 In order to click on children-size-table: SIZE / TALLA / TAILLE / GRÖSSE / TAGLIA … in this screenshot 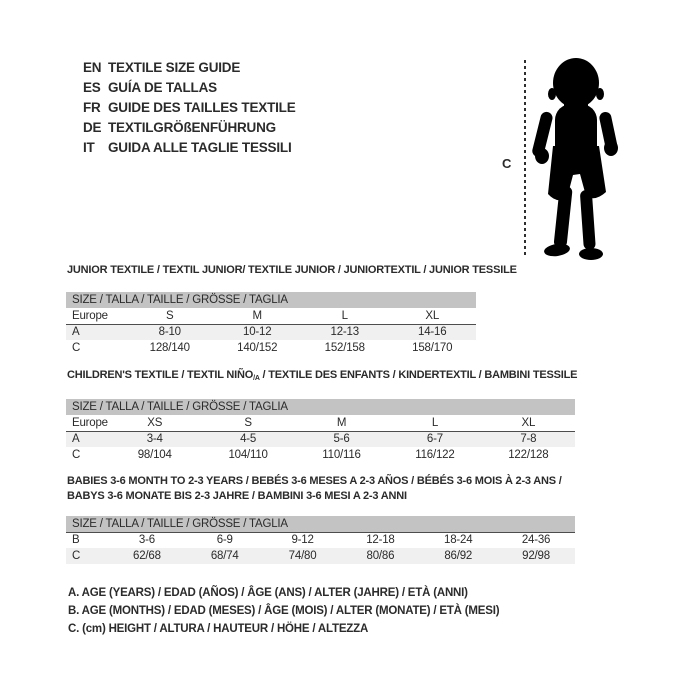, I will do `click(320, 431)`.